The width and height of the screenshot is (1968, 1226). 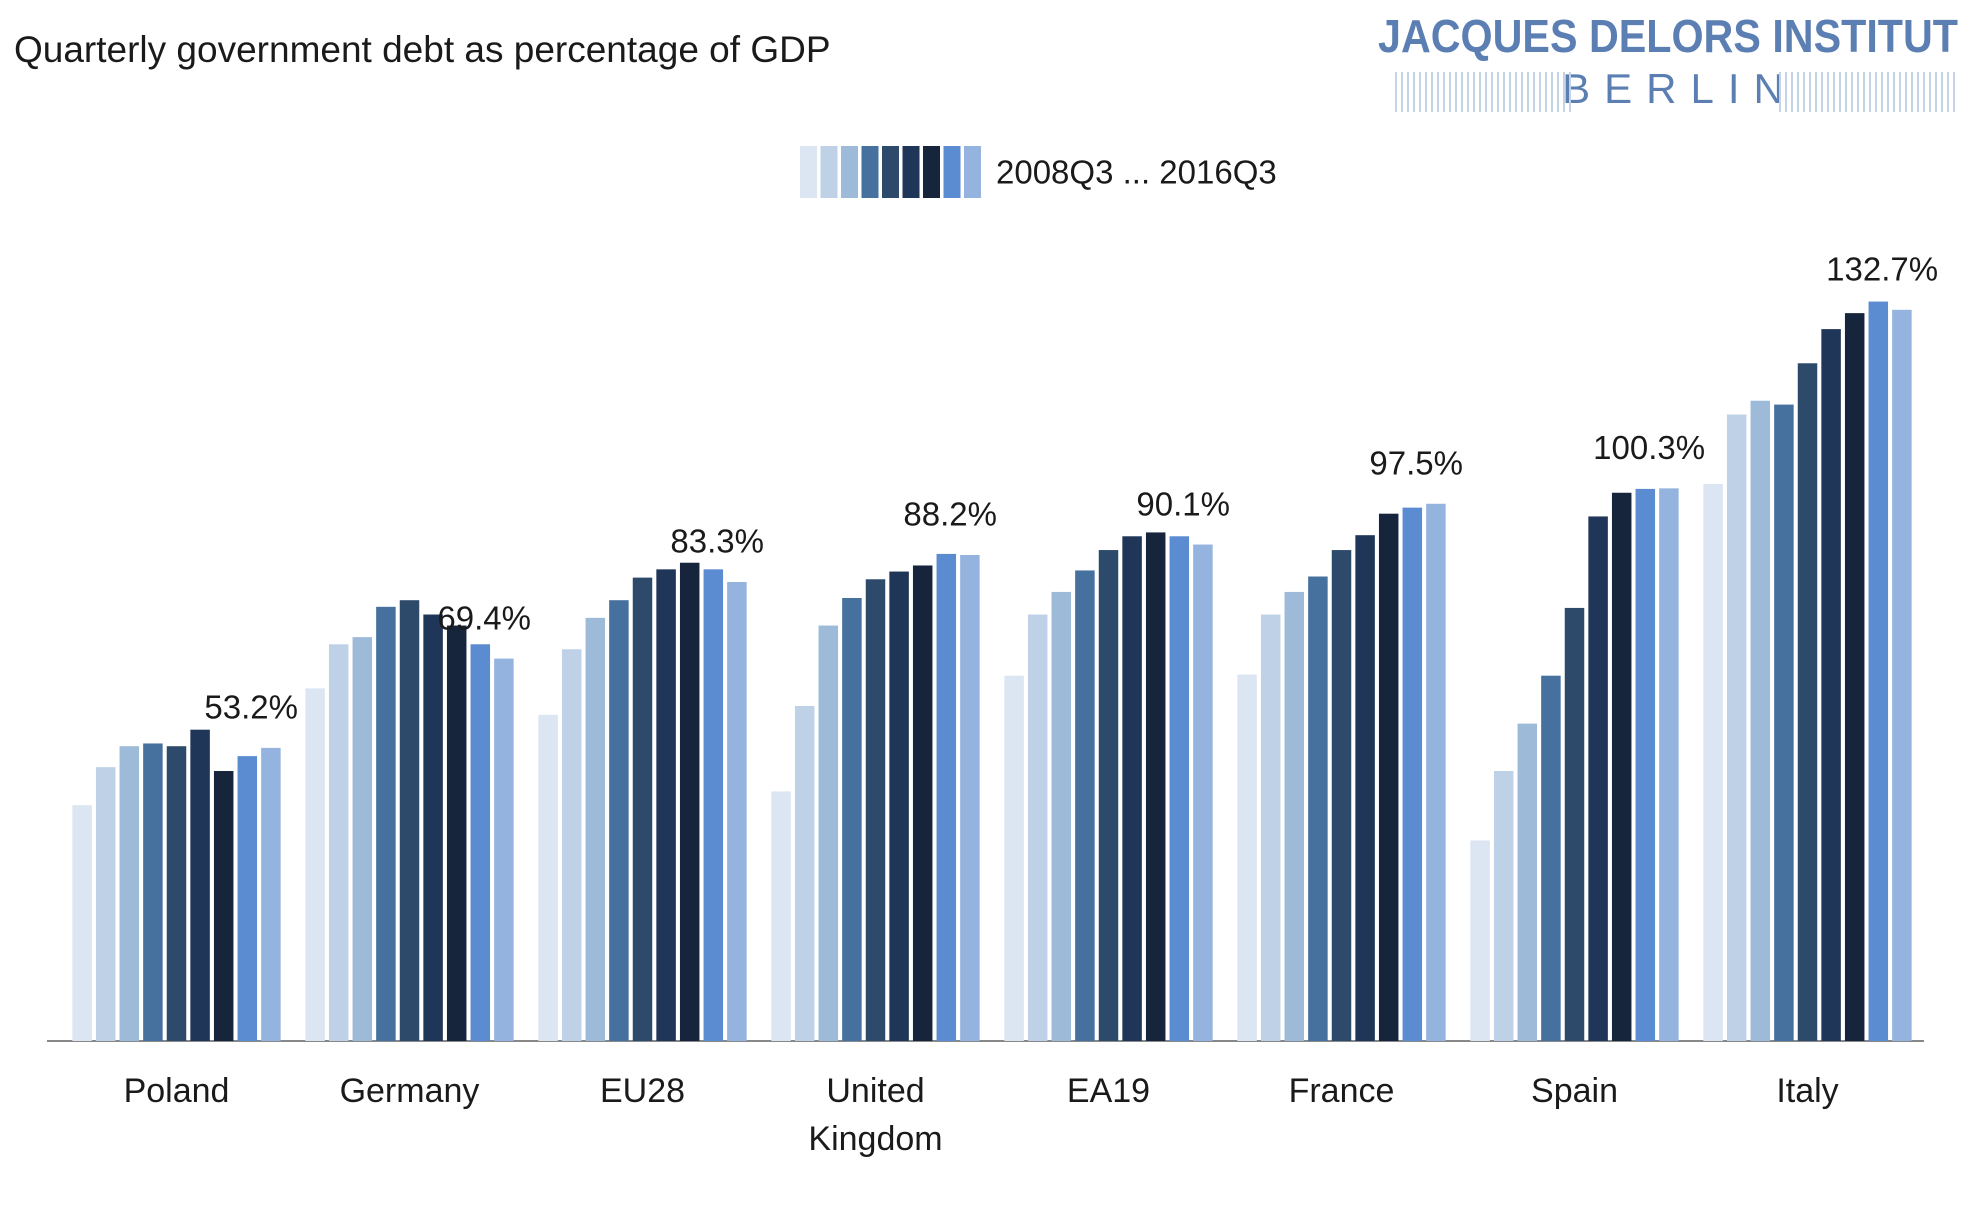 I want to click on x-tick-label: Italy, so click(x=1807, y=1091).